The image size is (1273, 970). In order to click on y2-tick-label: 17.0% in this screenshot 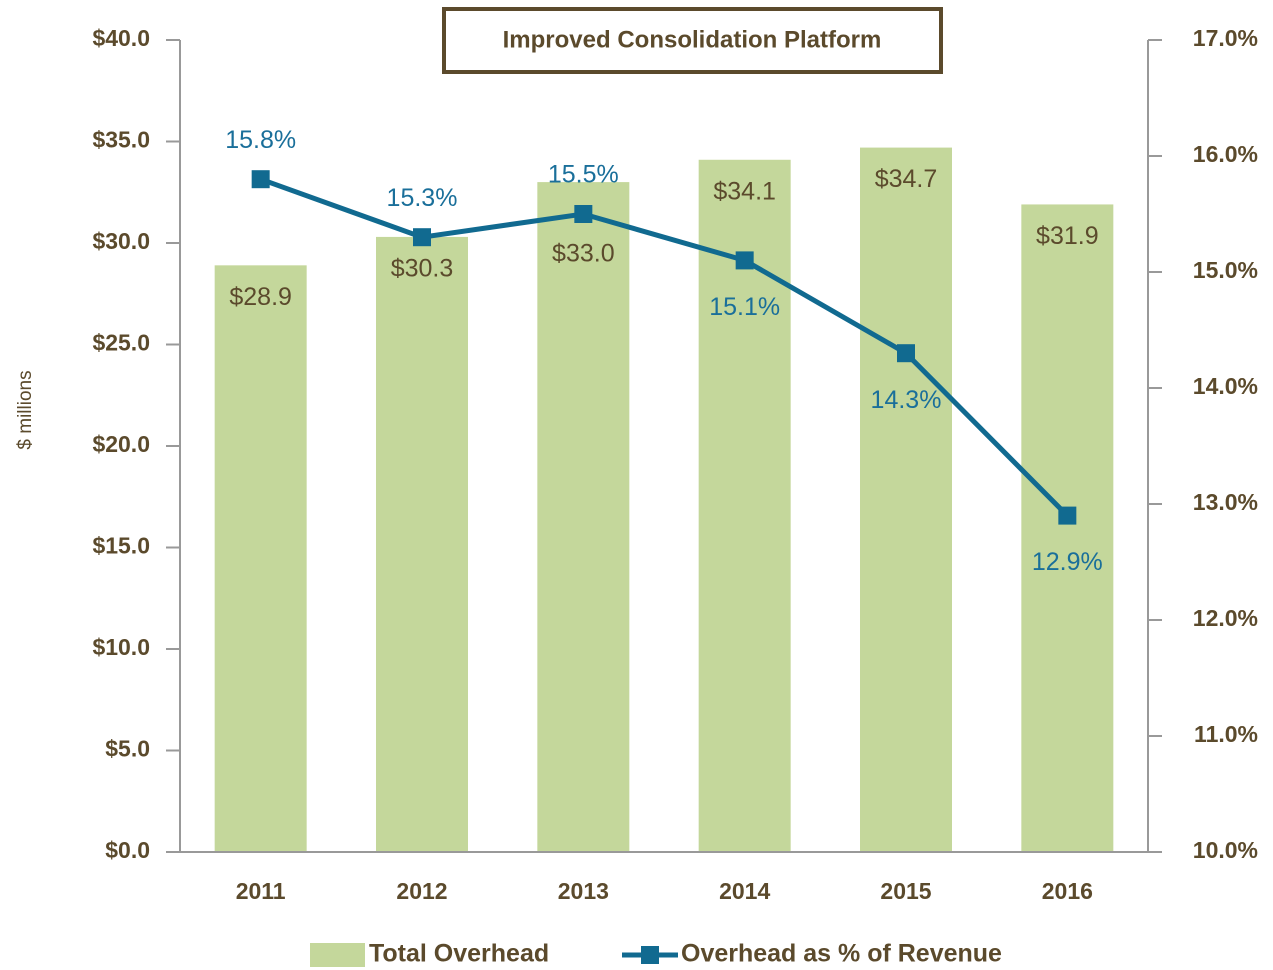, I will do `click(1225, 38)`.